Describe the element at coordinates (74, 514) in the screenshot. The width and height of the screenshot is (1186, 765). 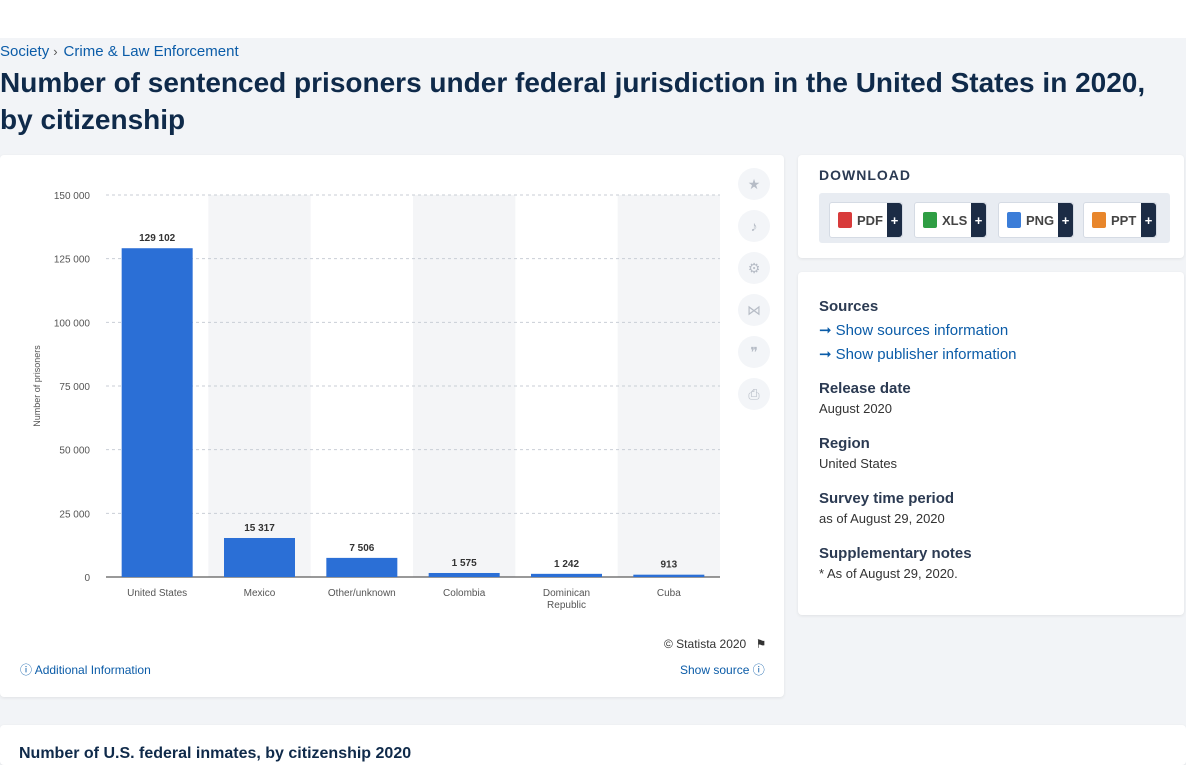
I see `y-tick-label: 25 000` at that location.